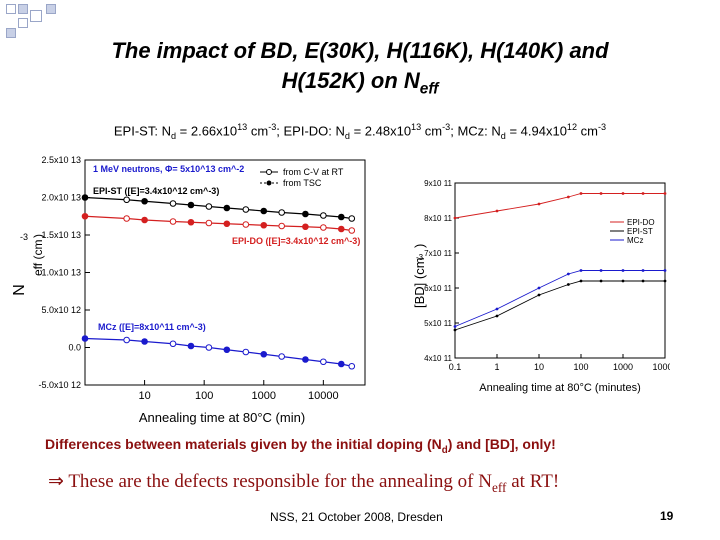 This screenshot has width=720, height=540. What do you see at coordinates (19, 290) in the screenshot?
I see `y-axis-label: N` at bounding box center [19, 290].